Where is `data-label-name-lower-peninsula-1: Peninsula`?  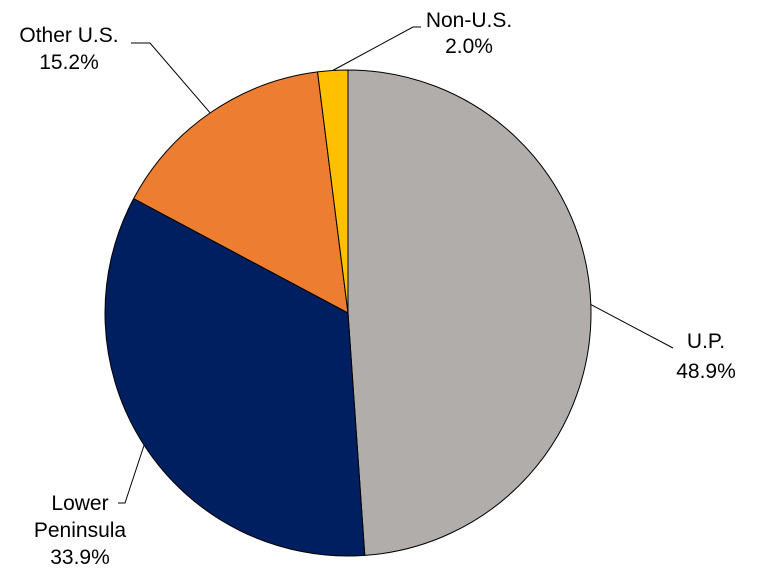 data-label-name-lower-peninsula-1: Peninsula is located at coordinates (80, 530).